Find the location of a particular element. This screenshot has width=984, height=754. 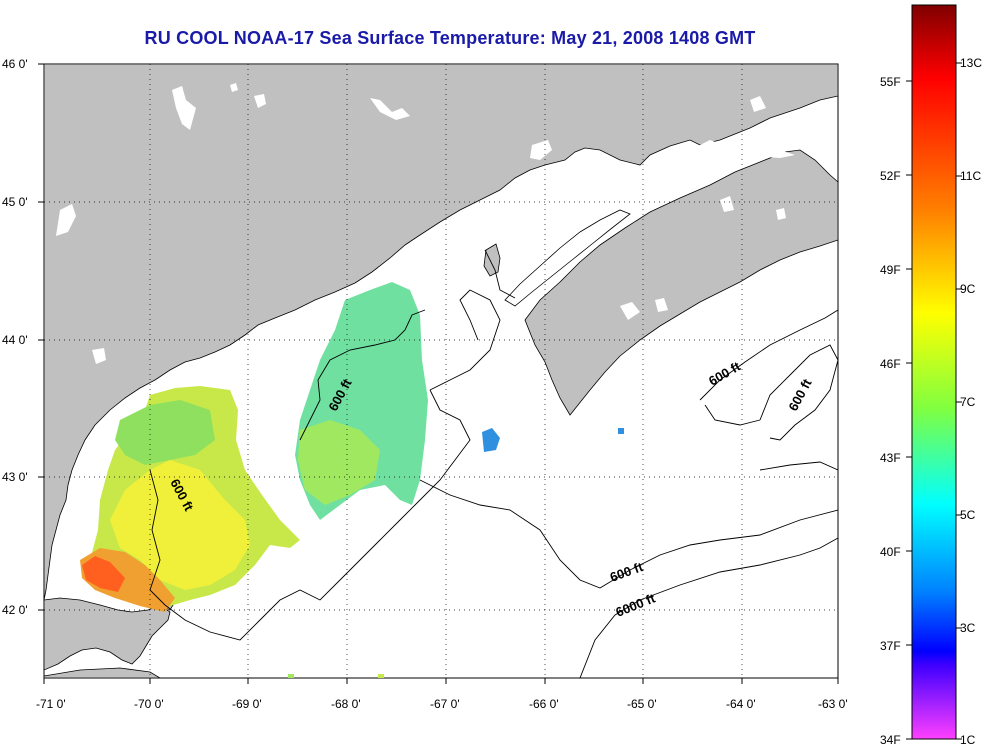

lon-tick-label: -71 0' is located at coordinates (51, 704).